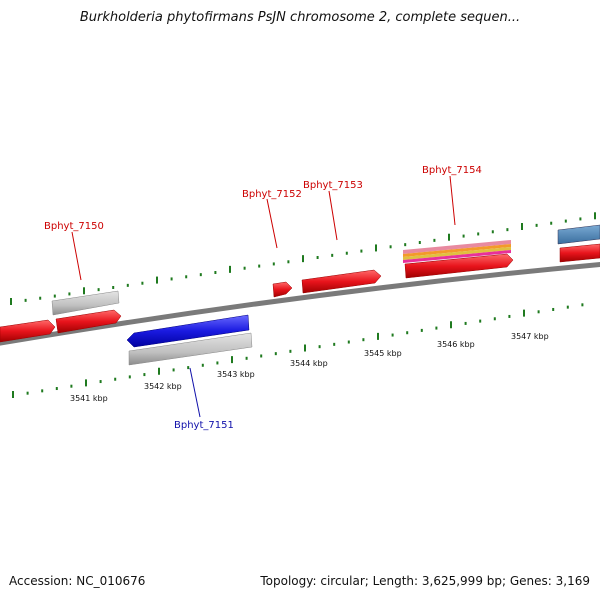  What do you see at coordinates (28, 331) in the screenshot?
I see `gene-red-left-edge` at bounding box center [28, 331].